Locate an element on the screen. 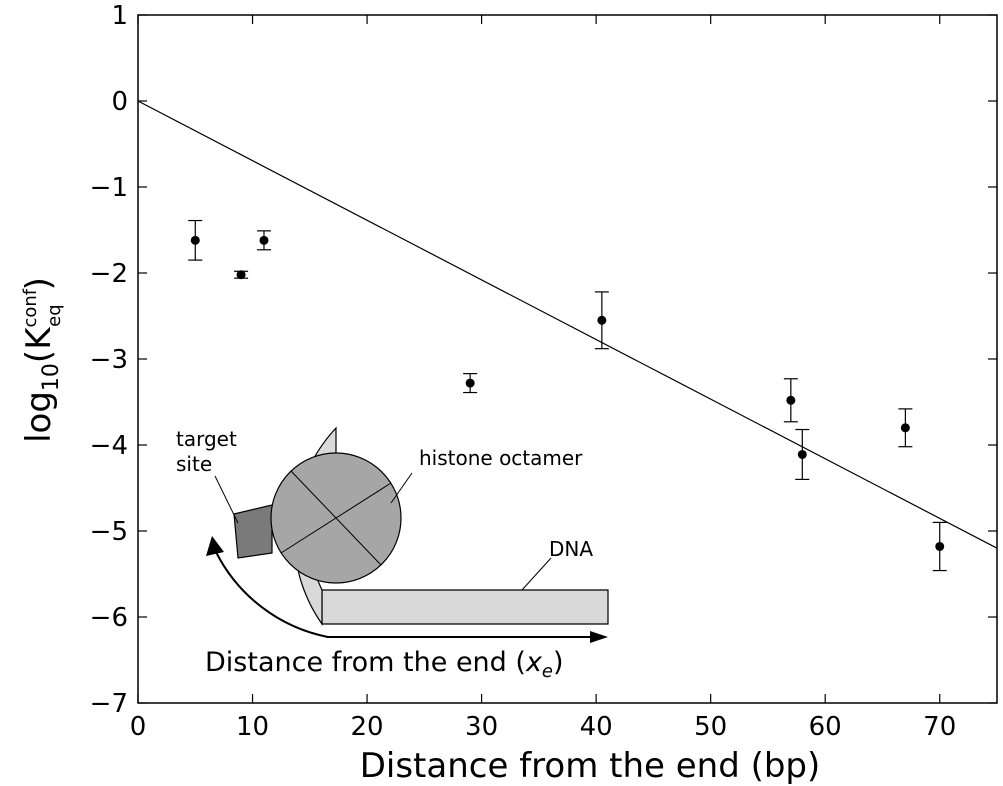 The width and height of the screenshot is (1003, 786). target-leader-line is located at coordinates (226, 499).